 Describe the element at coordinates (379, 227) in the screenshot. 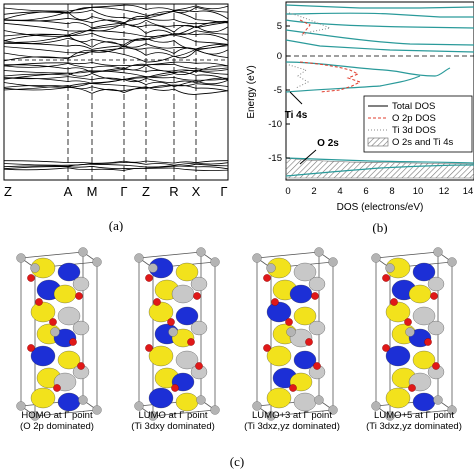

I see `panel-label-b: (b)` at that location.